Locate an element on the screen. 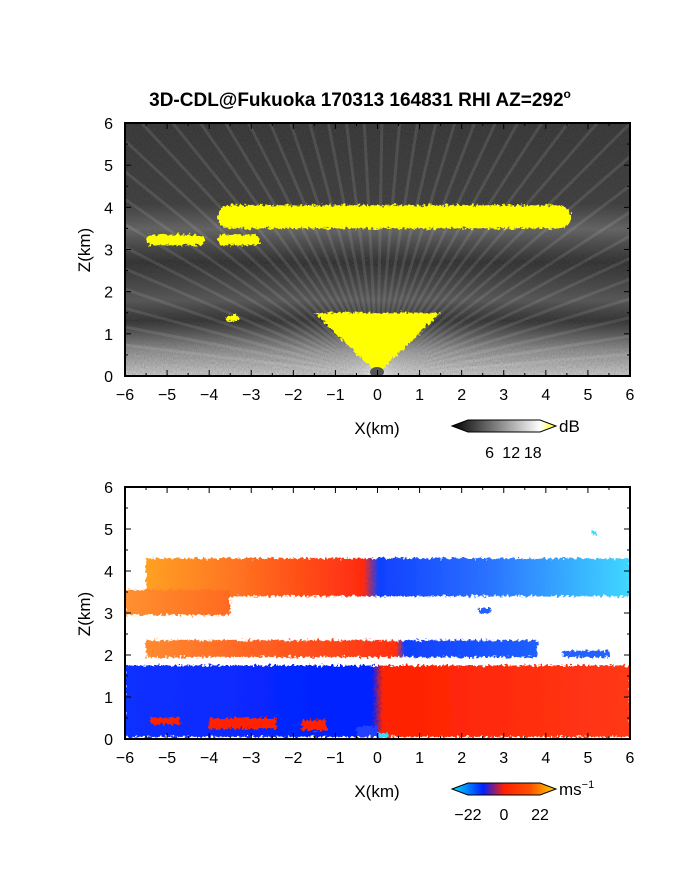 The width and height of the screenshot is (680, 880). x-tick-label: 2 is located at coordinates (461, 758).